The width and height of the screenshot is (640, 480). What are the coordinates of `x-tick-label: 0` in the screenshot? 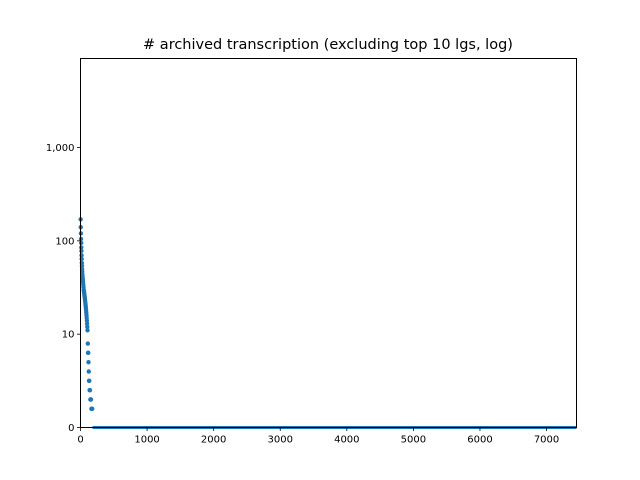 It's located at (80, 440).